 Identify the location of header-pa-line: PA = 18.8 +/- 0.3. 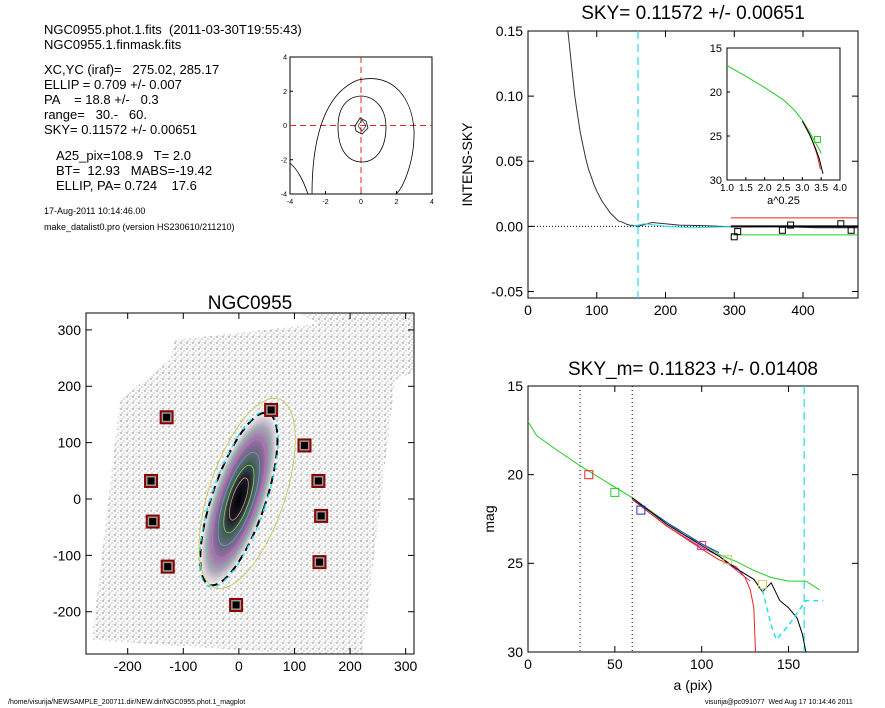
(101, 99).